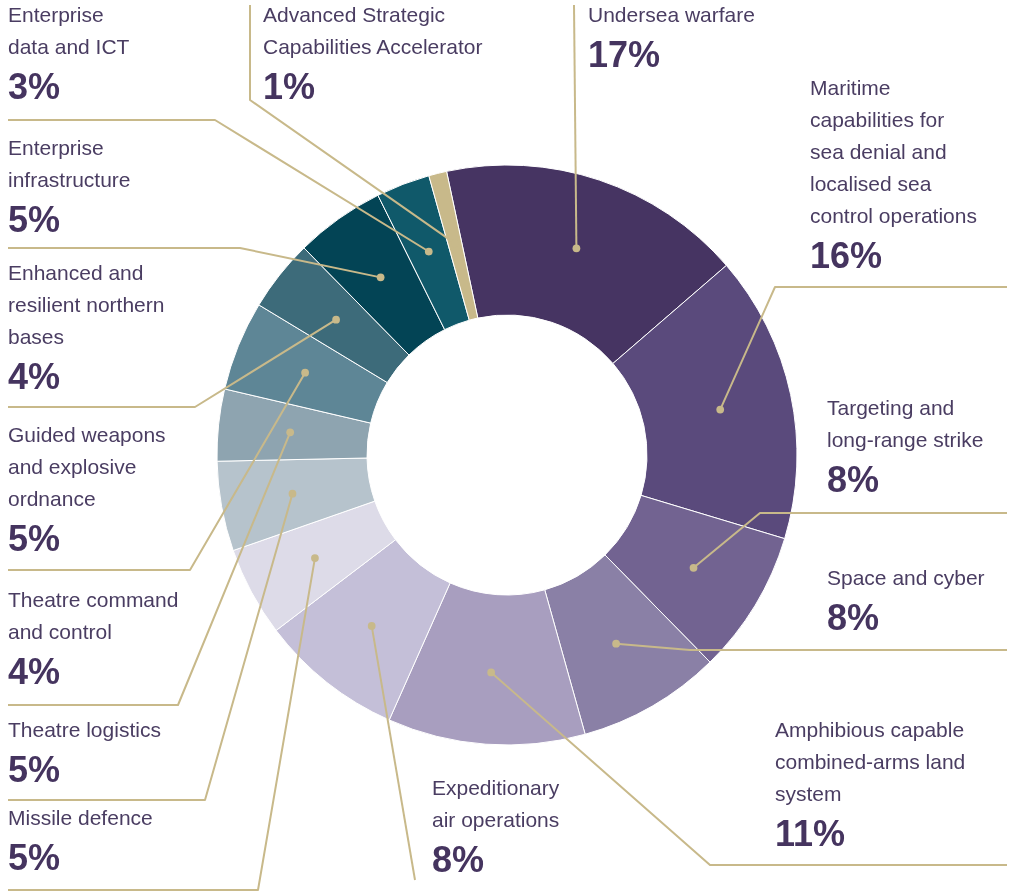  What do you see at coordinates (905, 423) in the screenshot?
I see `slice-label: Targeting and long-range strike` at bounding box center [905, 423].